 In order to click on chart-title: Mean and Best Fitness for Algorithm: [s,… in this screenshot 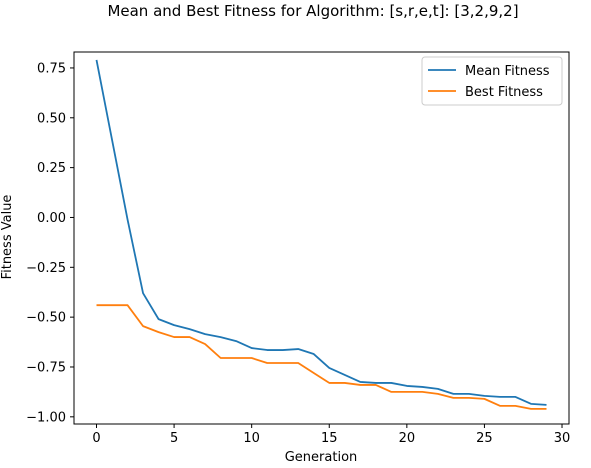, I will do `click(312, 11)`.